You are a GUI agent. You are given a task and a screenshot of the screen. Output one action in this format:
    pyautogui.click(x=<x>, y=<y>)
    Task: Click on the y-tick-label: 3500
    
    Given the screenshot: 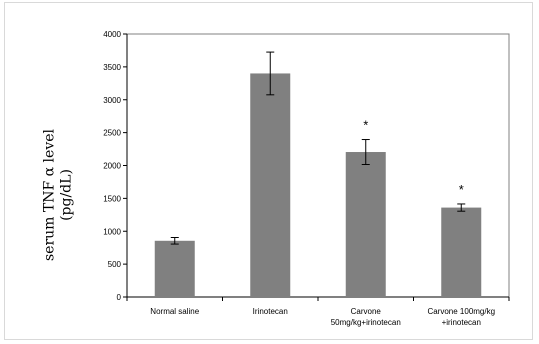 What is the action you would take?
    pyautogui.click(x=112, y=67)
    